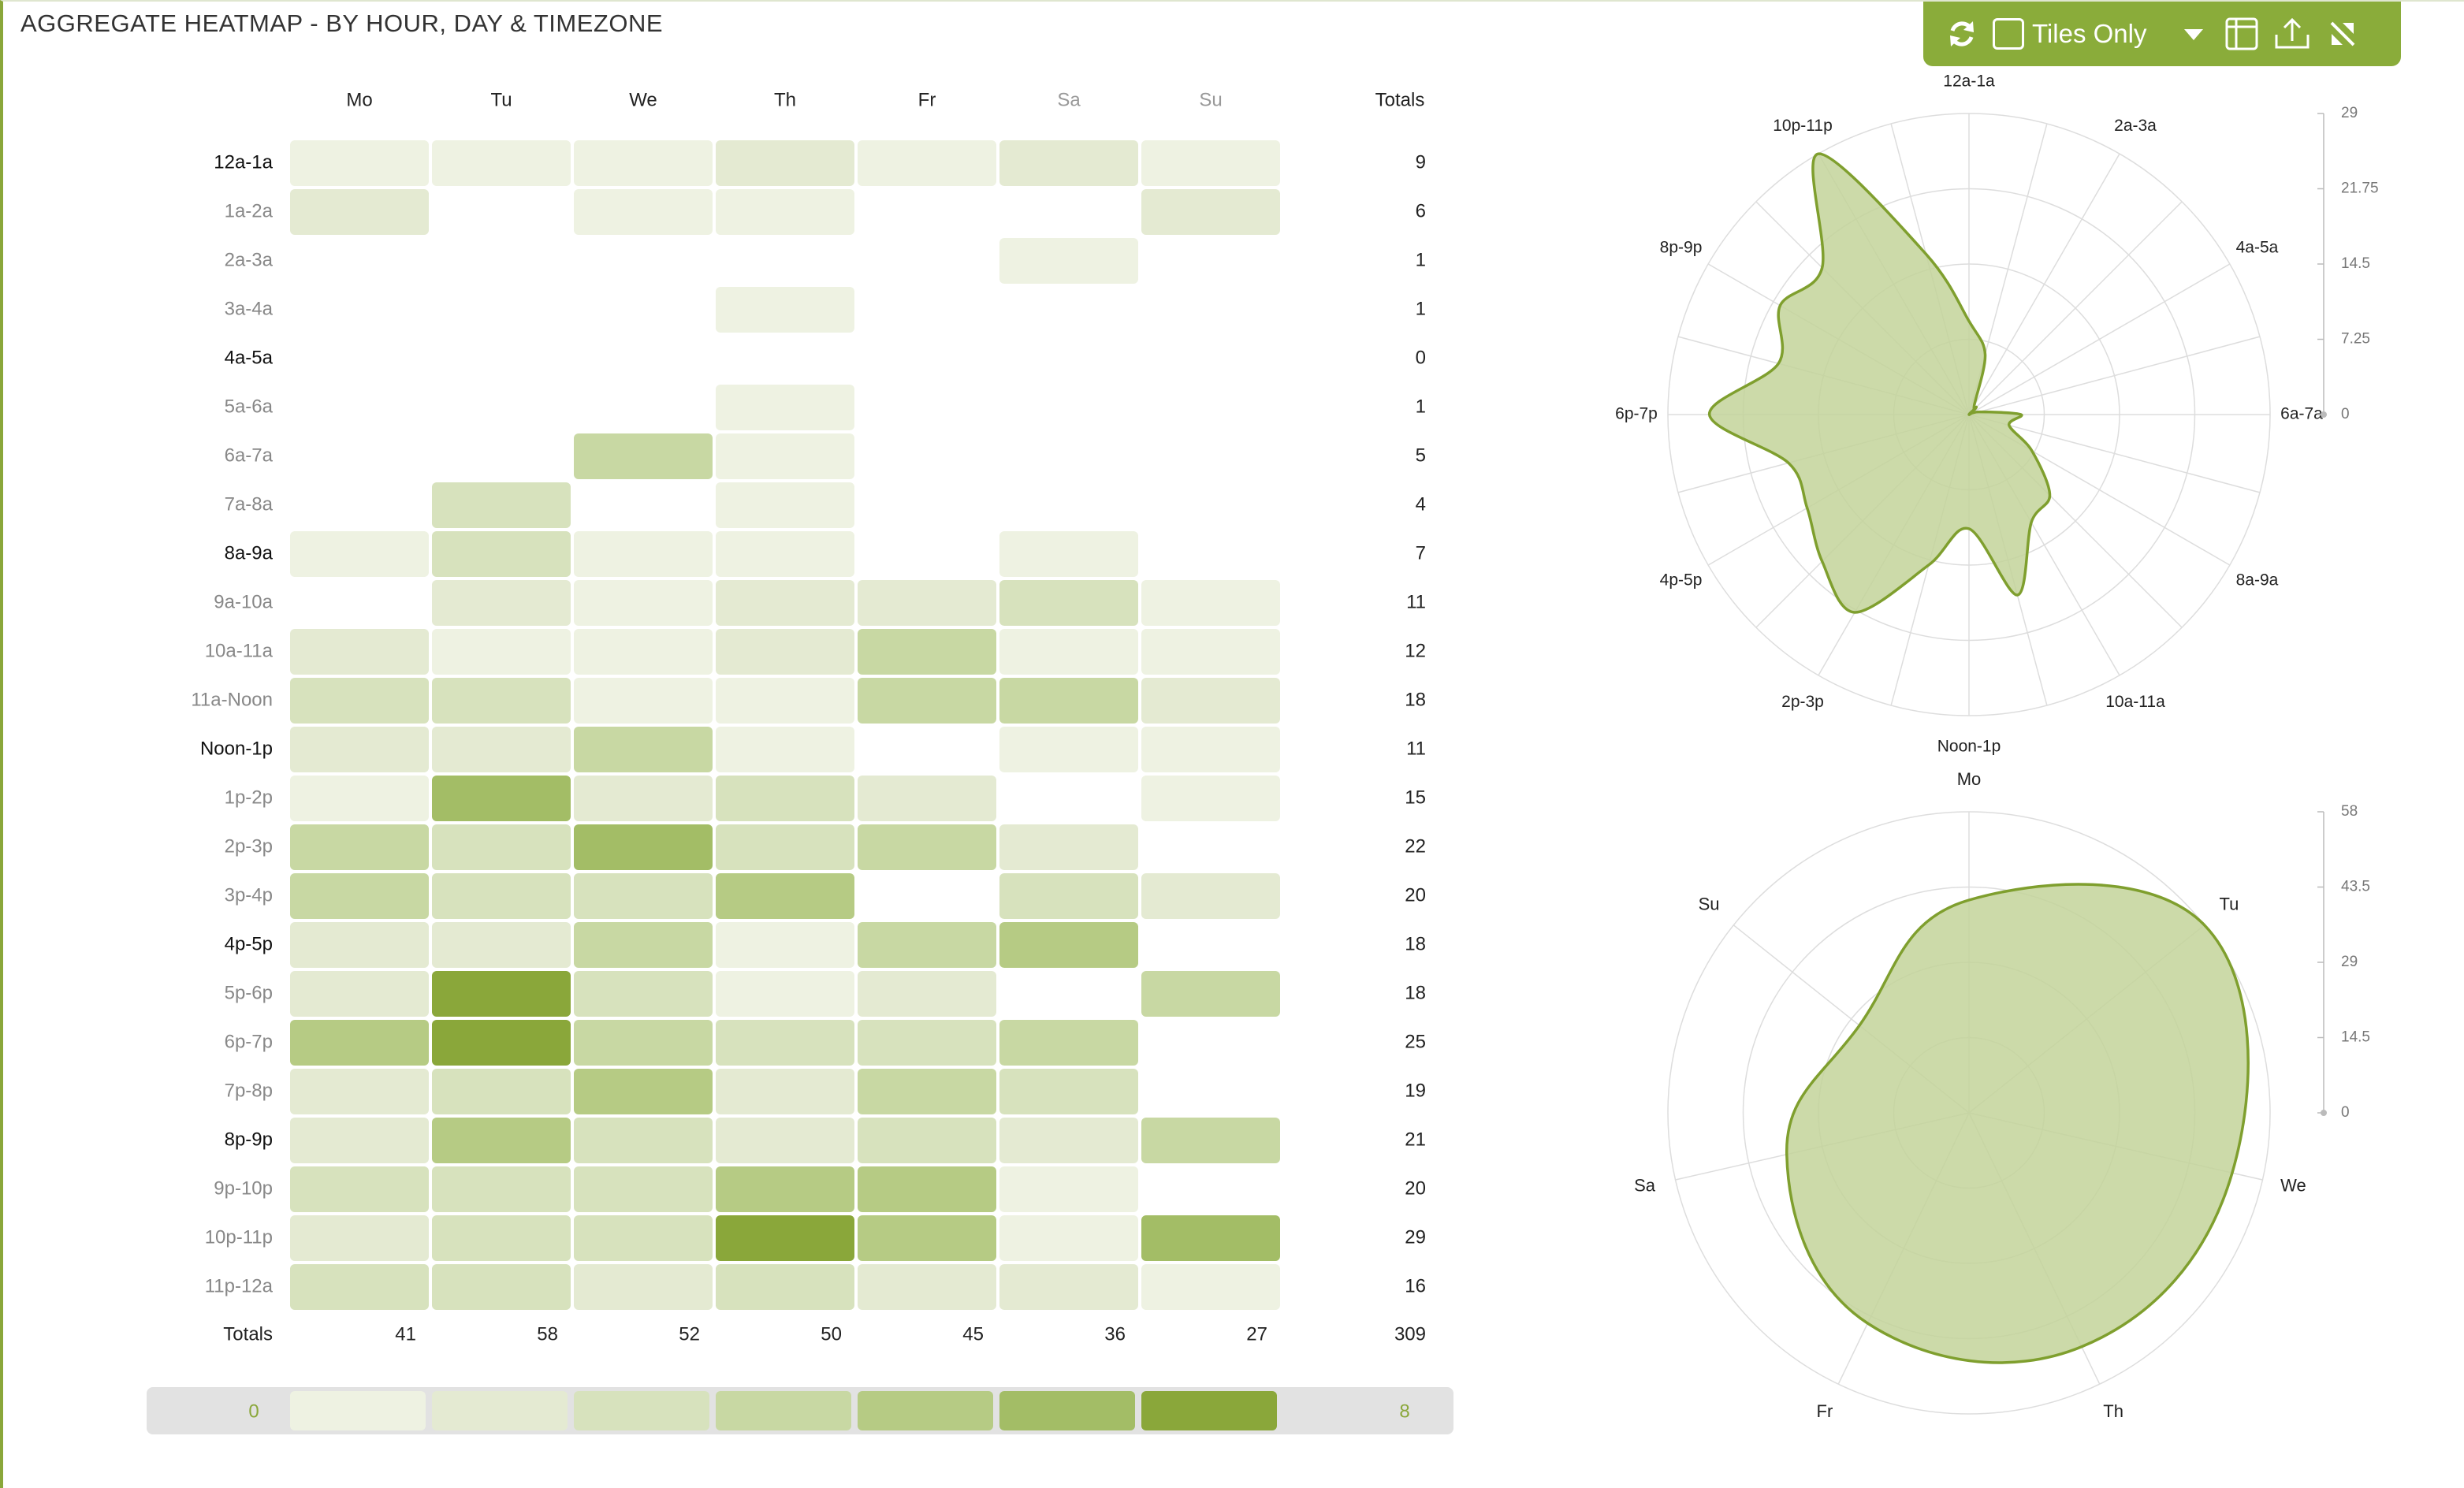 The image size is (2464, 1488). What do you see at coordinates (1637, 414) in the screenshot?
I see `radar-axis-label: 6p-7p` at bounding box center [1637, 414].